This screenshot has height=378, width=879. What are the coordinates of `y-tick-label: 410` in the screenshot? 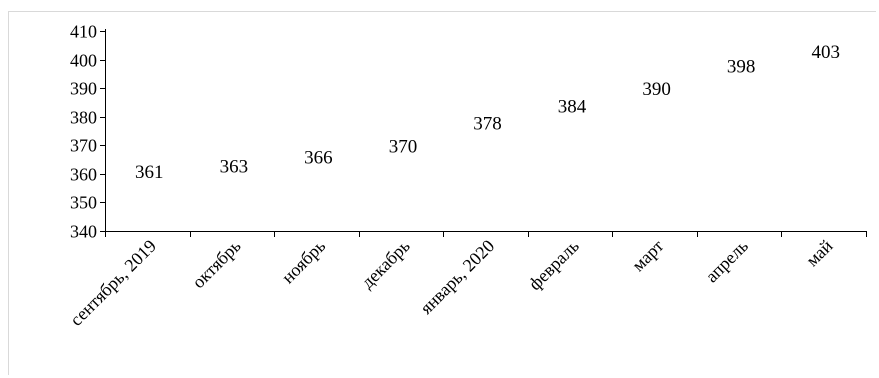 It's located at (83, 32).